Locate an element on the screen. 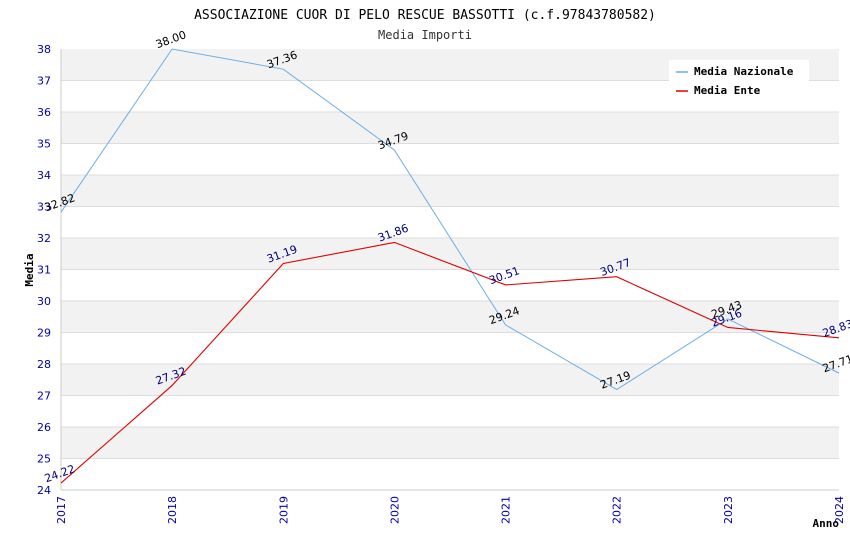 Image resolution: width=850 pixels, height=550 pixels. y-tick-label: 33 is located at coordinates (44, 207).